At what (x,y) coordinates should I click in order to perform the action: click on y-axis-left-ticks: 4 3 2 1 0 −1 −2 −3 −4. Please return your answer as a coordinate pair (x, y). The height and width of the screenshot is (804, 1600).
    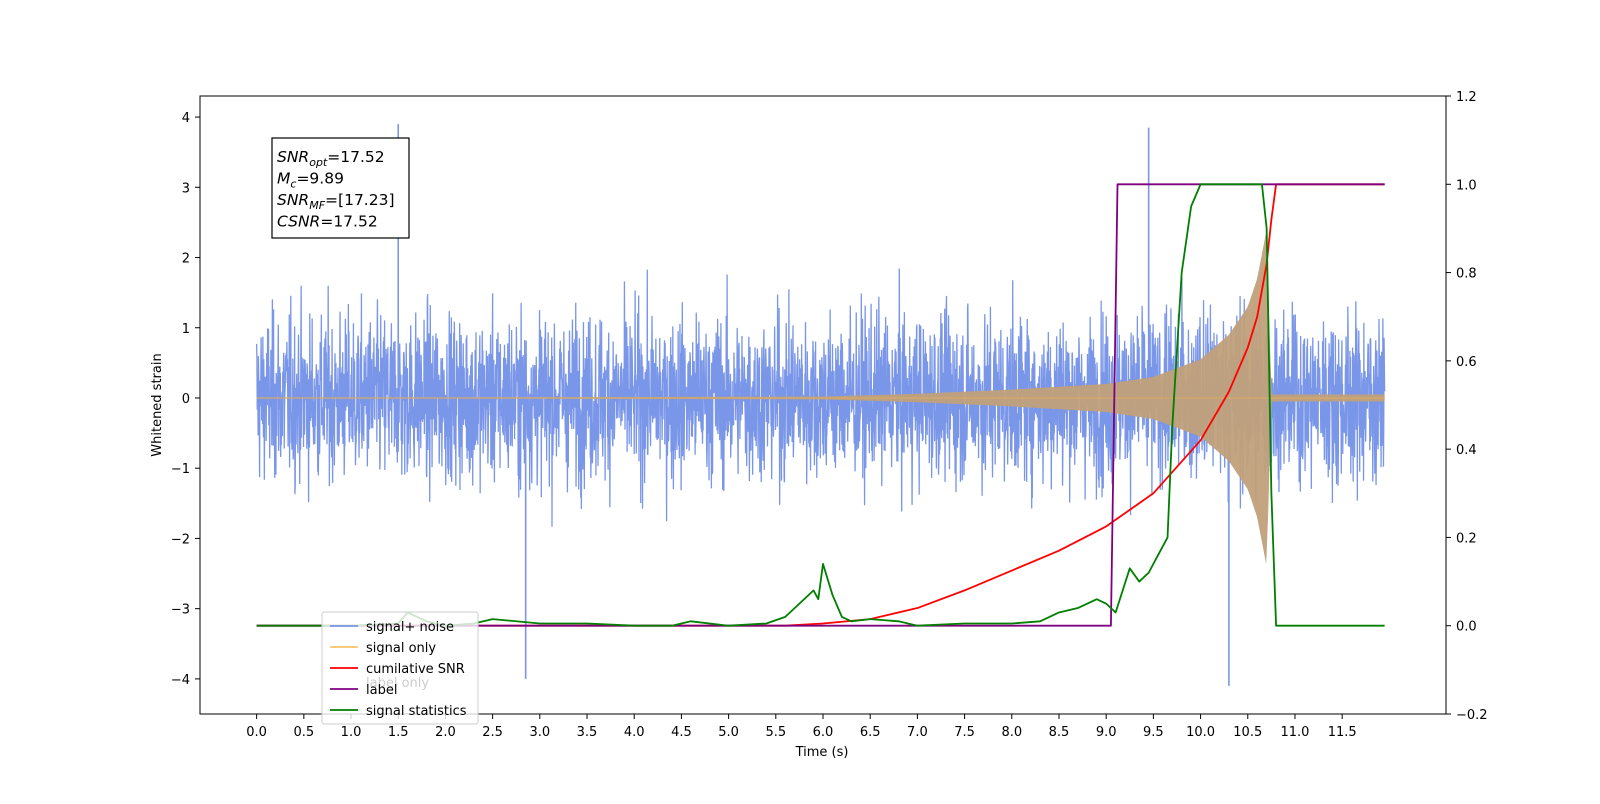
    Looking at the image, I should click on (185, 399).